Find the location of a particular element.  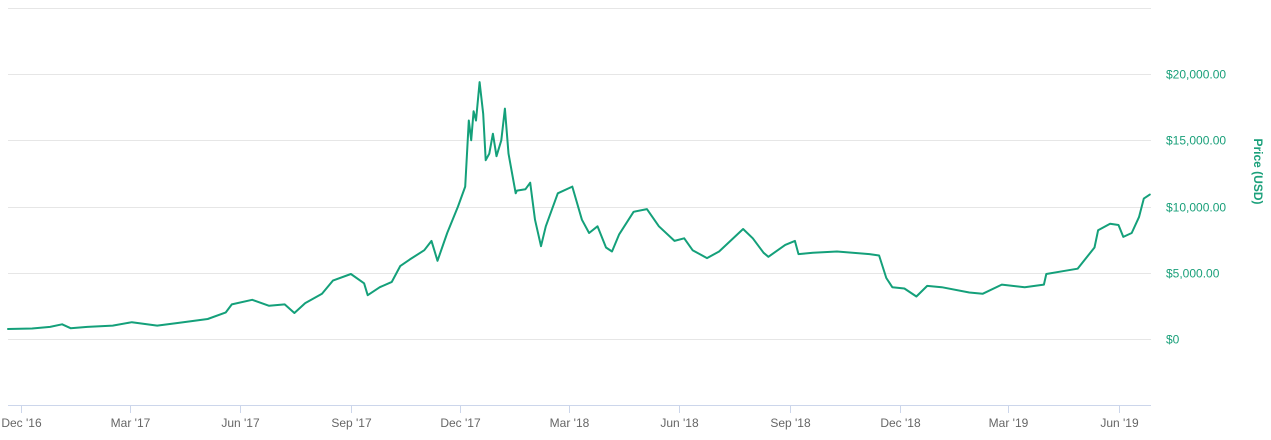

y-axis-title: Price (USD) is located at coordinates (1258, 171).